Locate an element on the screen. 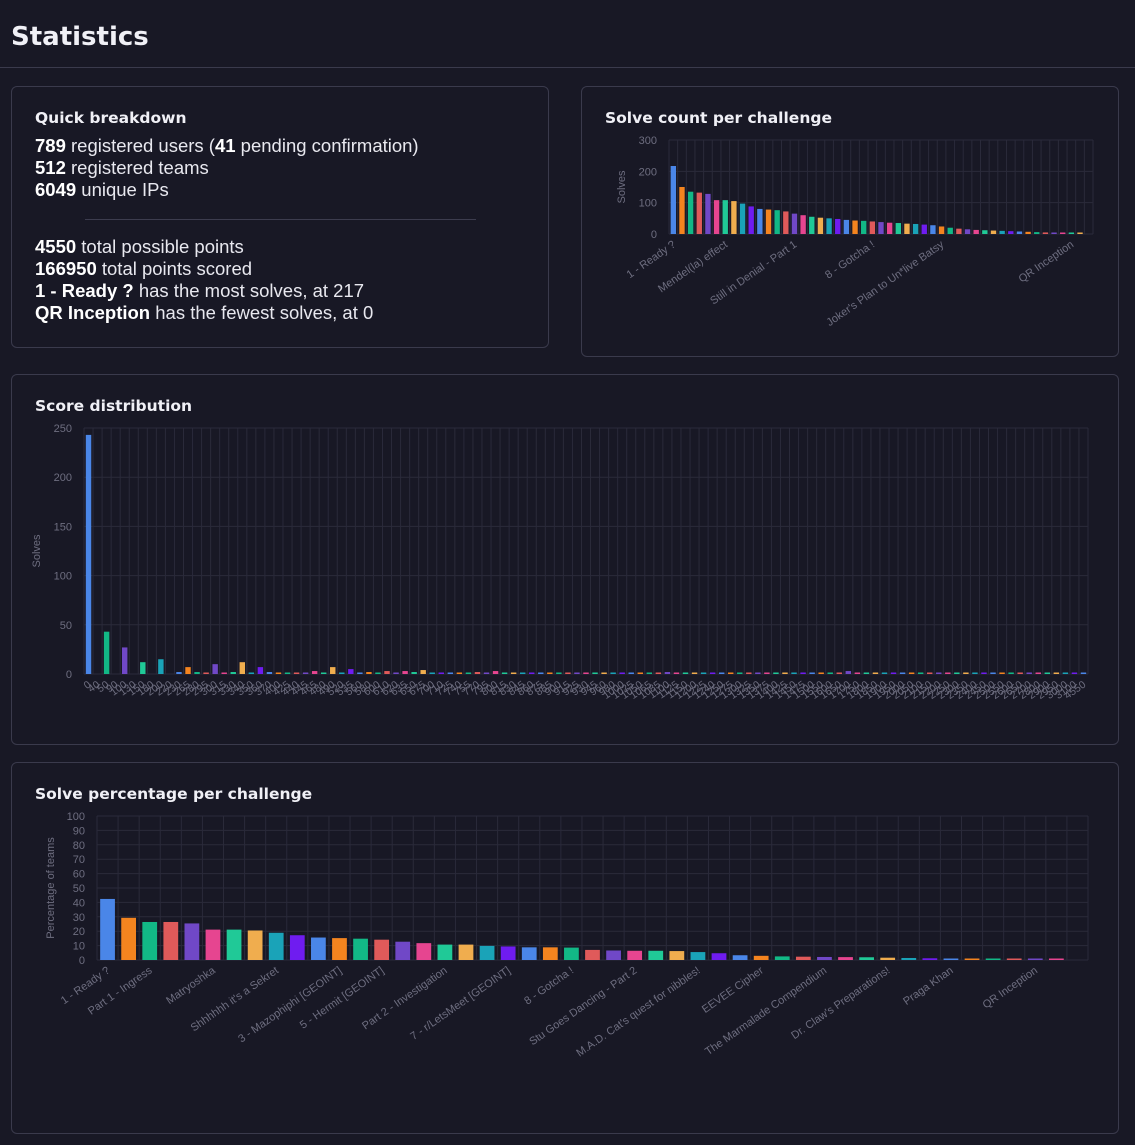  solve-percentage-y-axis-label: Percentage of teams is located at coordinates (51, 888).